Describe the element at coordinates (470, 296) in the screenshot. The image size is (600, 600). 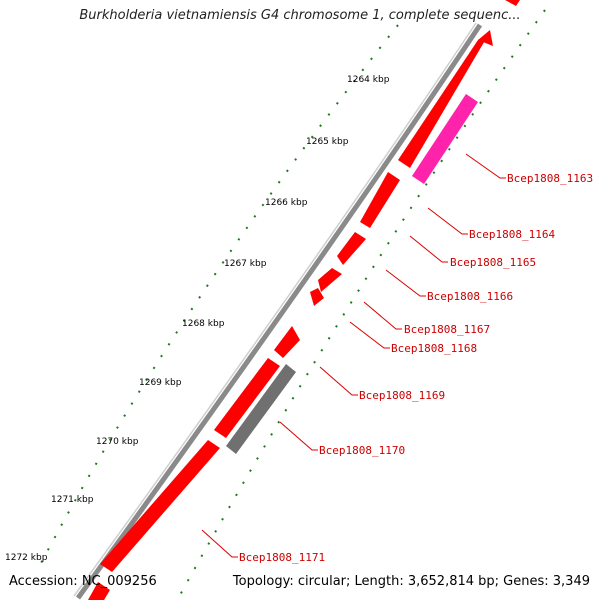
I see `gene-label: Bcep1808_1166` at that location.